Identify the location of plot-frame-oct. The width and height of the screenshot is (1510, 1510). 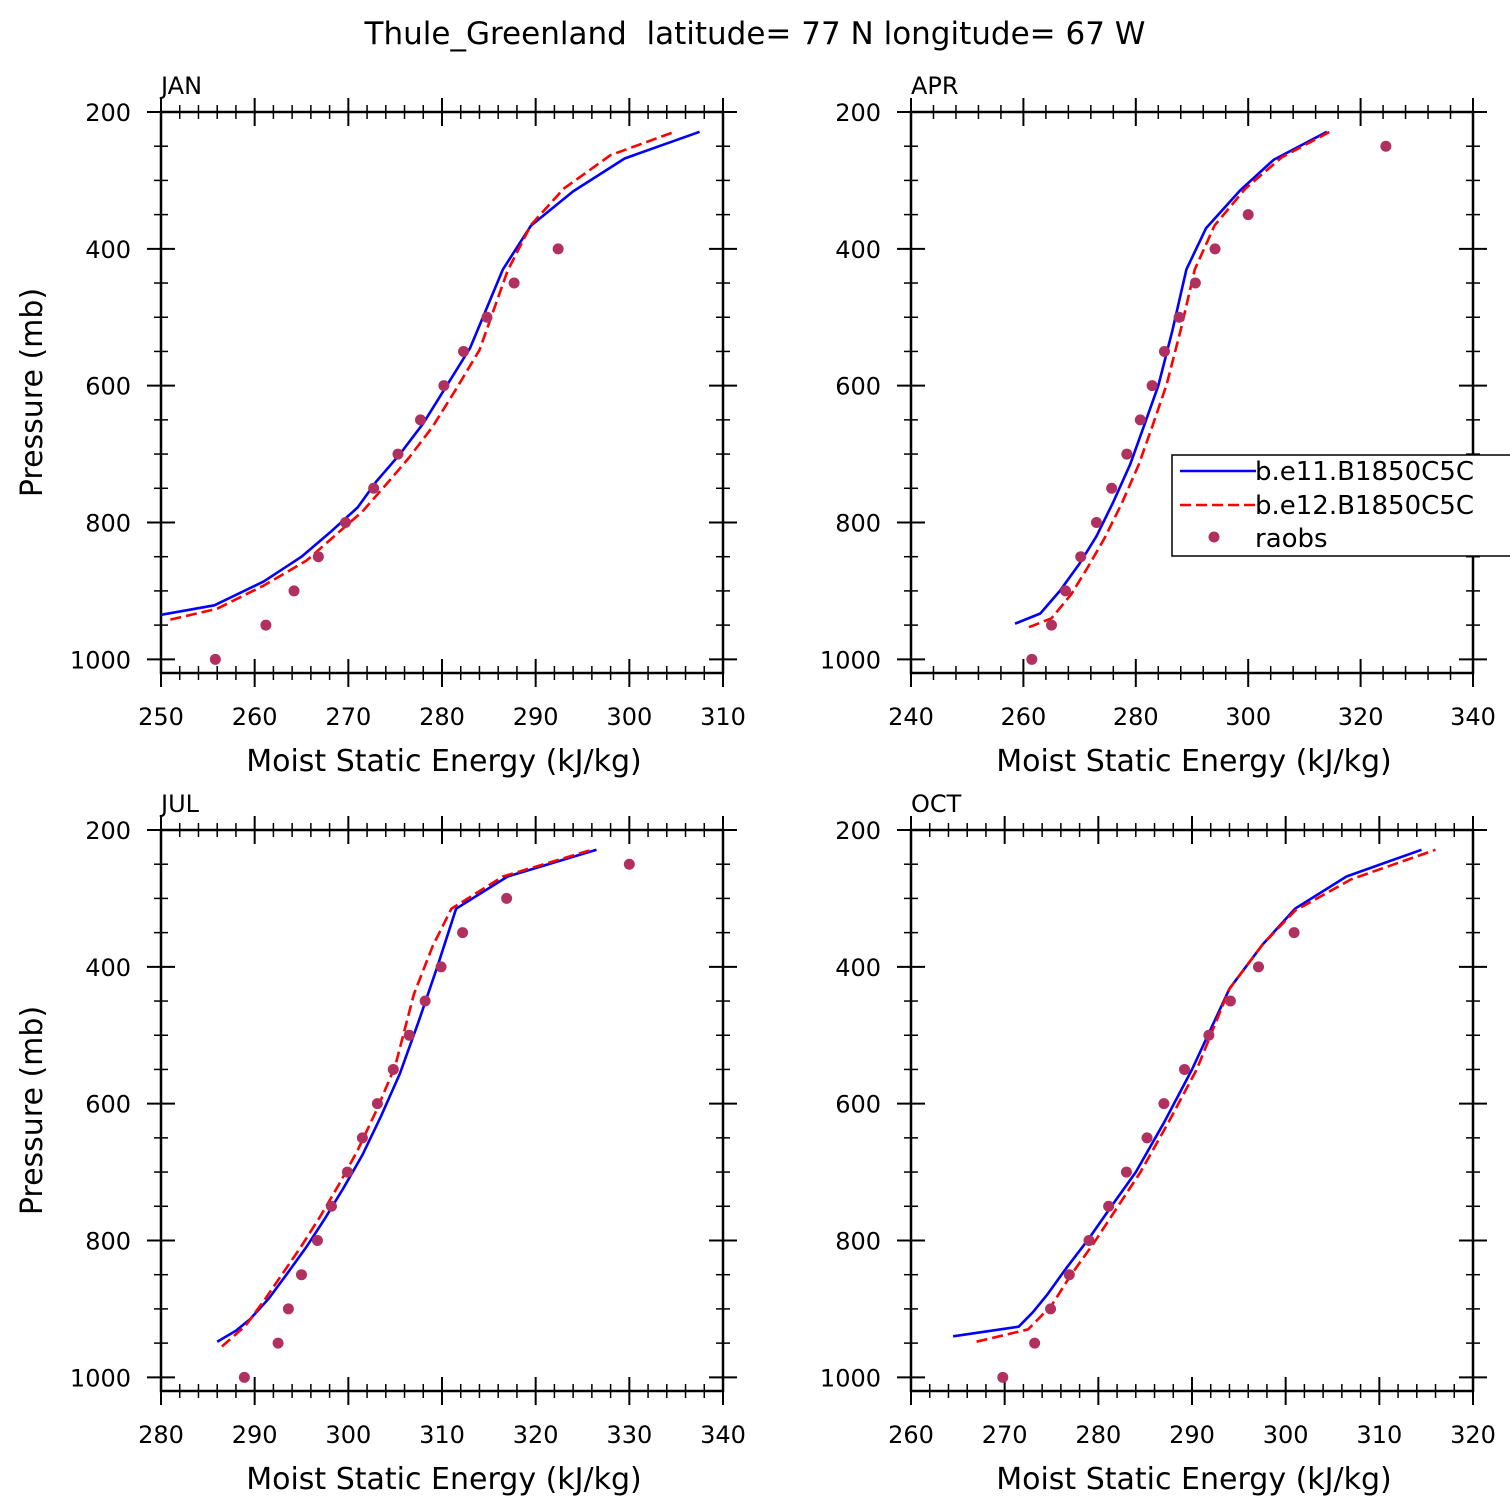
(1192, 1110).